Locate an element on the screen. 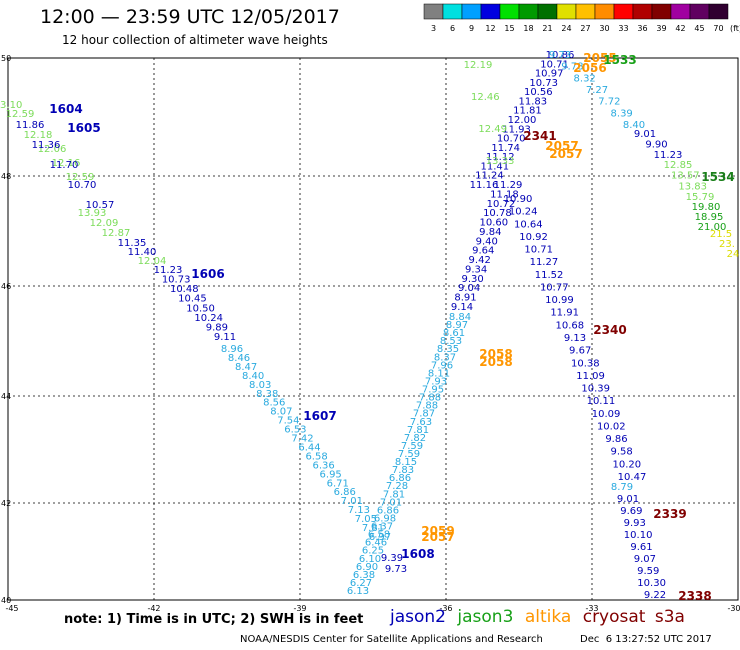 This screenshot has width=740, height=650. wave-height-value: 12.04 is located at coordinates (152, 261).